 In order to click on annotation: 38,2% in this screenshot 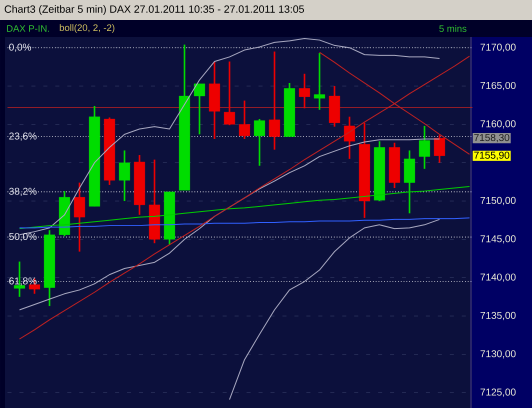, I will do `click(23, 192)`.